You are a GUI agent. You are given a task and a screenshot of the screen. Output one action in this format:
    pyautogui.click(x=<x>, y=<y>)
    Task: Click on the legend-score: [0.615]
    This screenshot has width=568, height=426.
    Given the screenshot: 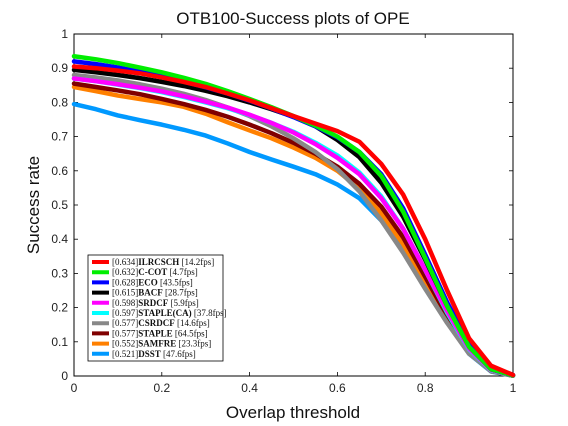 What is the action you would take?
    pyautogui.click(x=125, y=293)
    